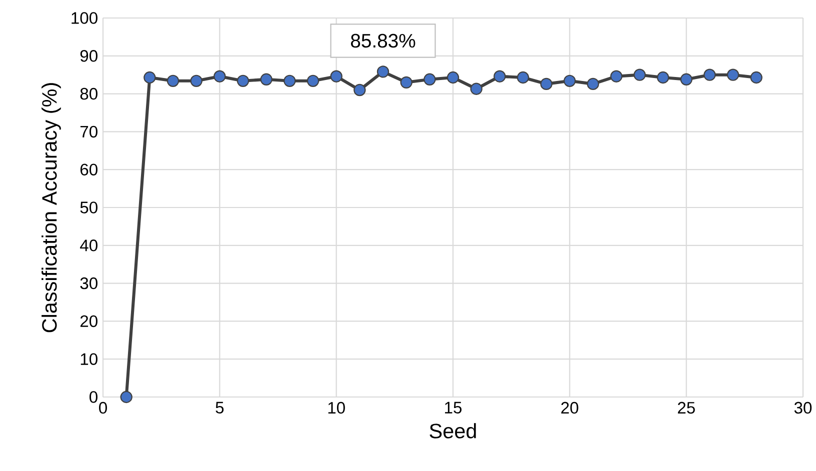  Describe the element at coordinates (89, 359) in the screenshot. I see `y-tick-label: 10` at that location.